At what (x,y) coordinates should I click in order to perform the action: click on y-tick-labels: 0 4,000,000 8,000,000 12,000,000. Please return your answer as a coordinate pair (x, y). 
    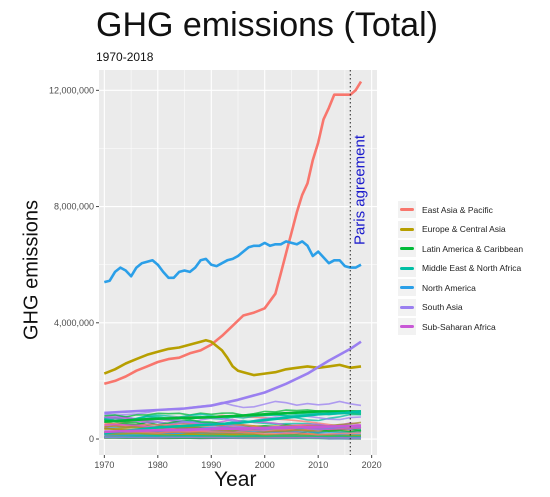
    Looking at the image, I should click on (74, 264).